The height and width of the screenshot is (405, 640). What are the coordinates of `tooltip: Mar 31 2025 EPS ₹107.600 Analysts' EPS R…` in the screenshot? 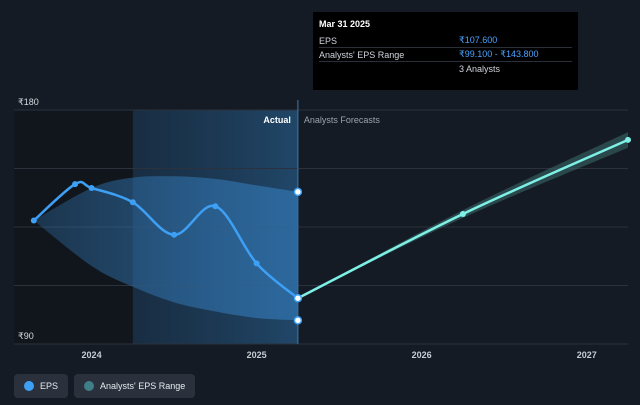 It's located at (445, 51).